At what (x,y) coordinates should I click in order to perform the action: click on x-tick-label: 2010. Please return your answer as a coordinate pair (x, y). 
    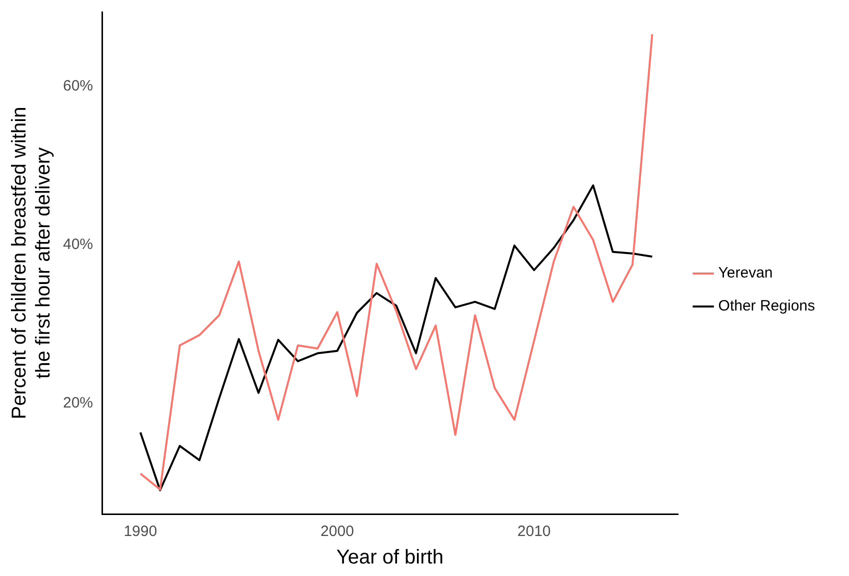
    Looking at the image, I should click on (534, 531).